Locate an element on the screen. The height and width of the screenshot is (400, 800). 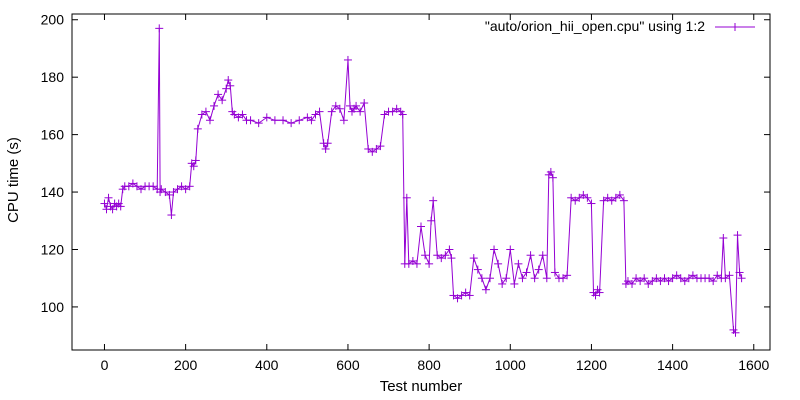
y-tick-label: 140 is located at coordinates (53, 192).